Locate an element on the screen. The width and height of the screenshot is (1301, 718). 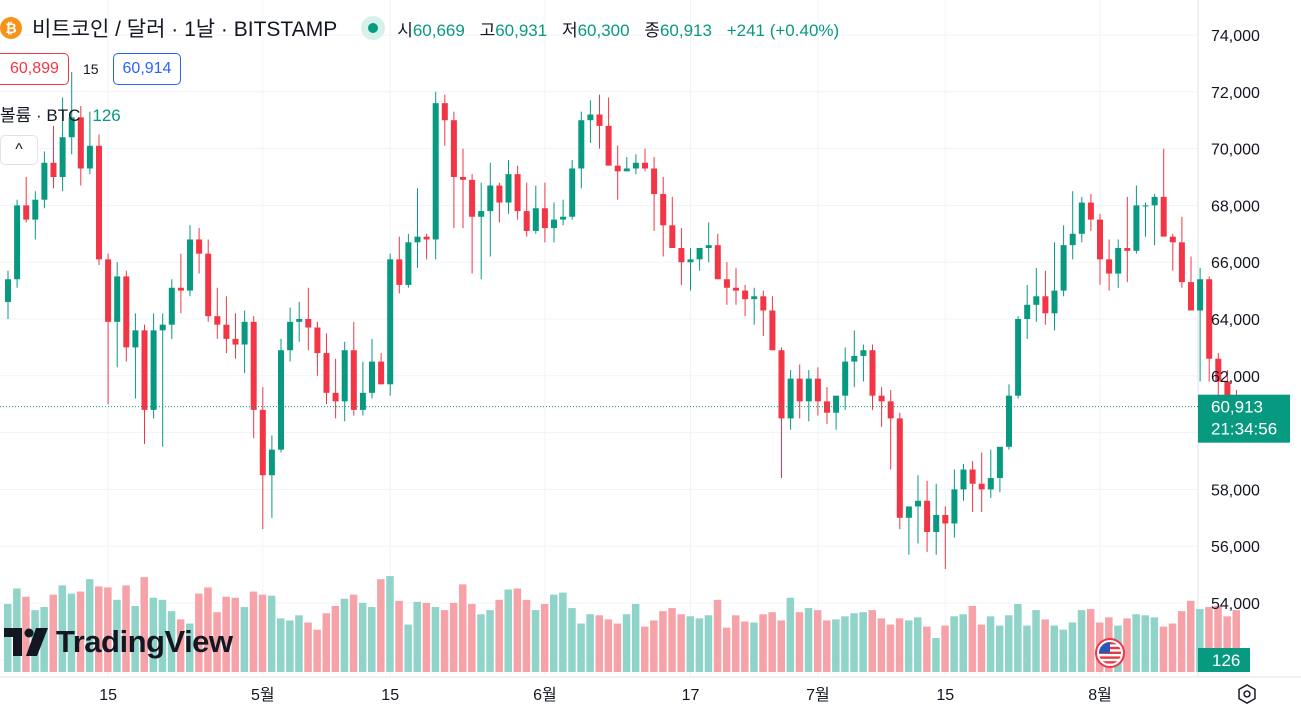
us-flag-icon is located at coordinates (1110, 653).